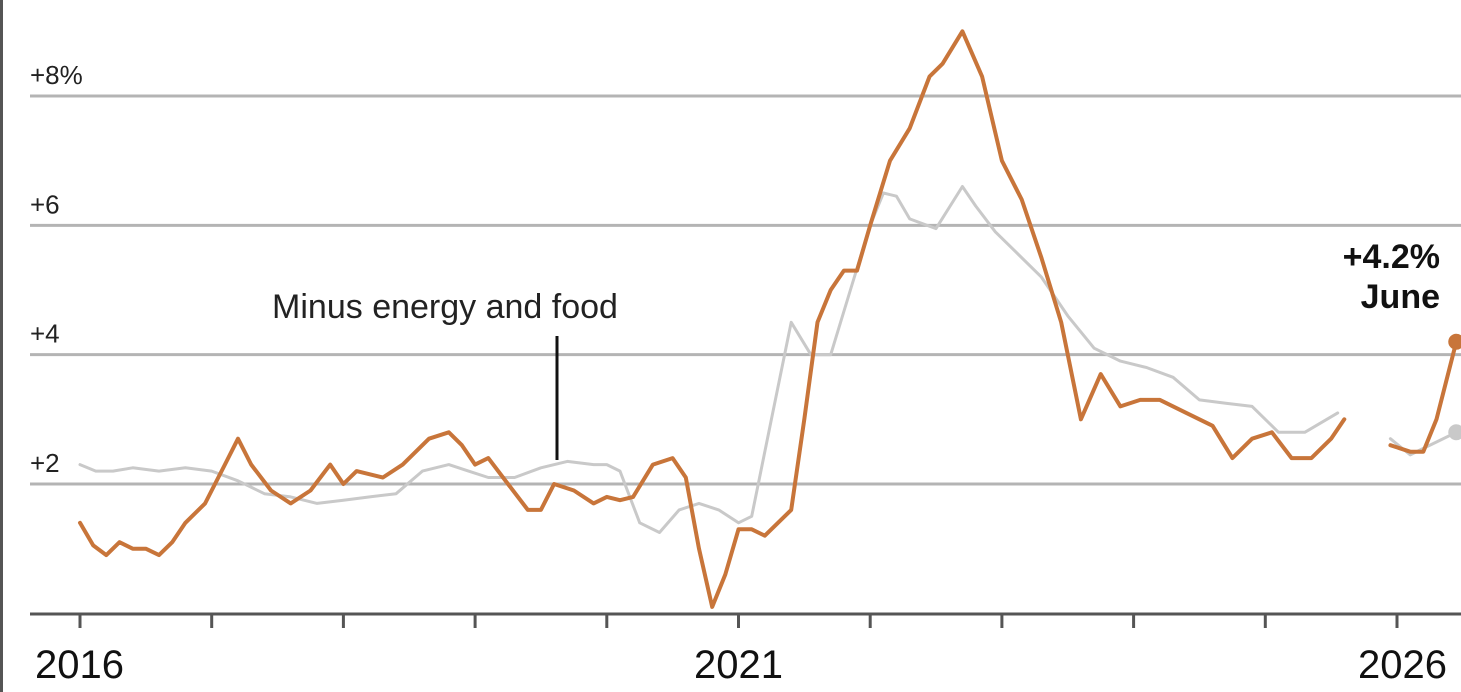  I want to click on y-axis-labels: +8% +6 +4 +2, so click(56, 269).